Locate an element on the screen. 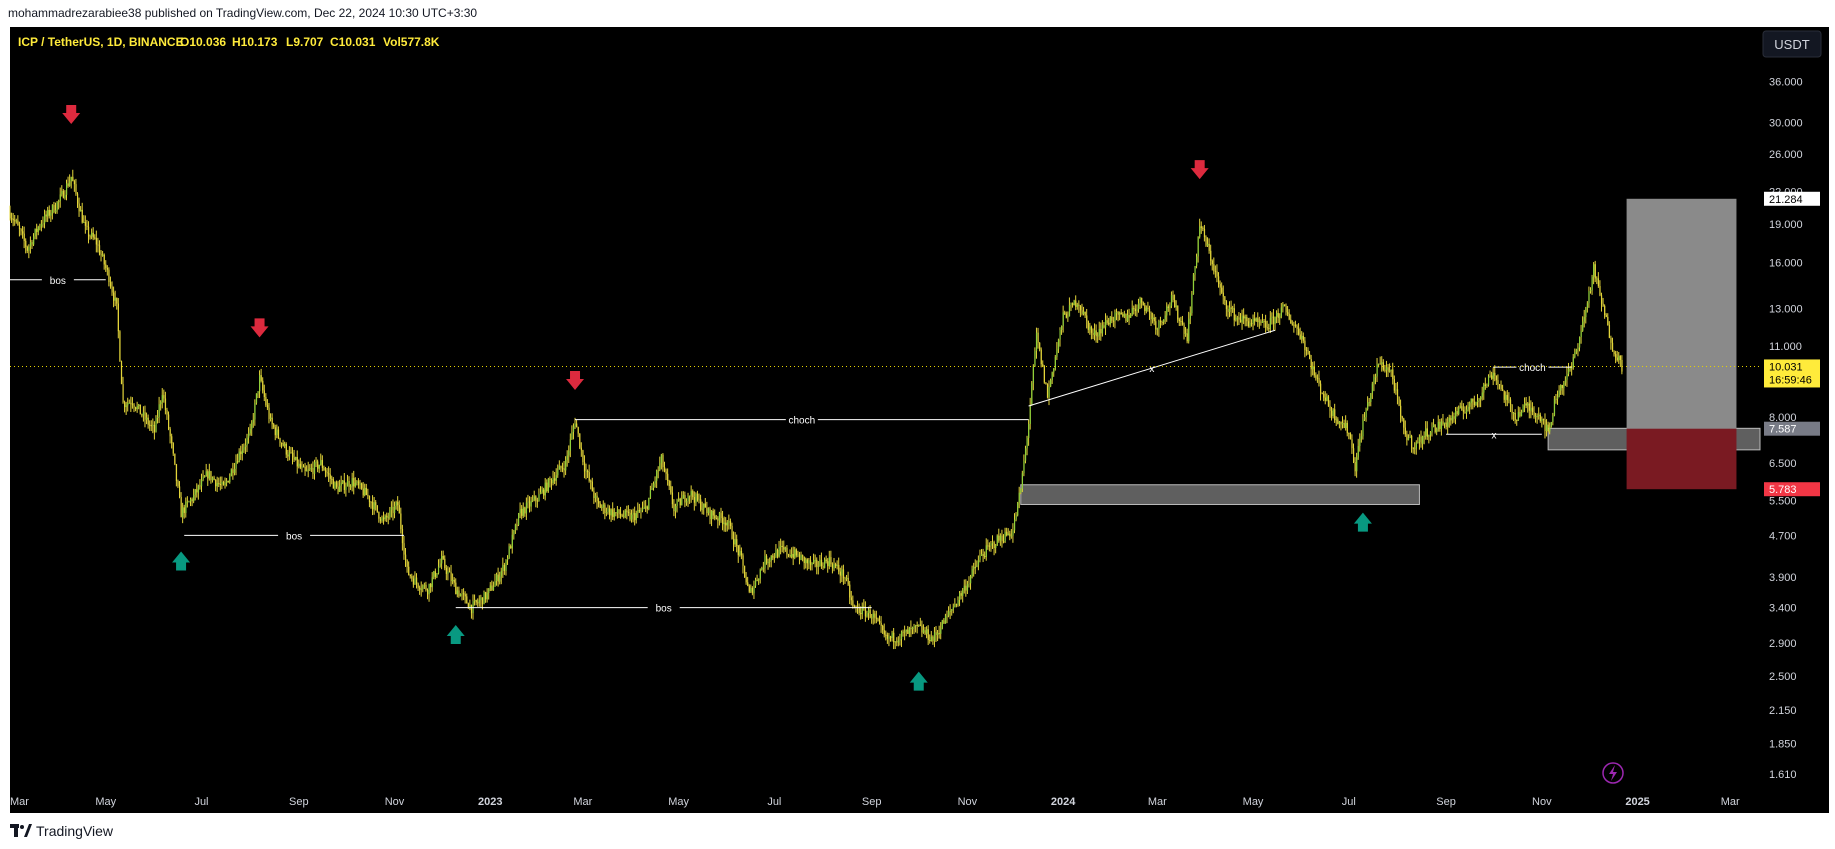 This screenshot has height=849, width=1835. currency-button: USDT is located at coordinates (1792, 44).